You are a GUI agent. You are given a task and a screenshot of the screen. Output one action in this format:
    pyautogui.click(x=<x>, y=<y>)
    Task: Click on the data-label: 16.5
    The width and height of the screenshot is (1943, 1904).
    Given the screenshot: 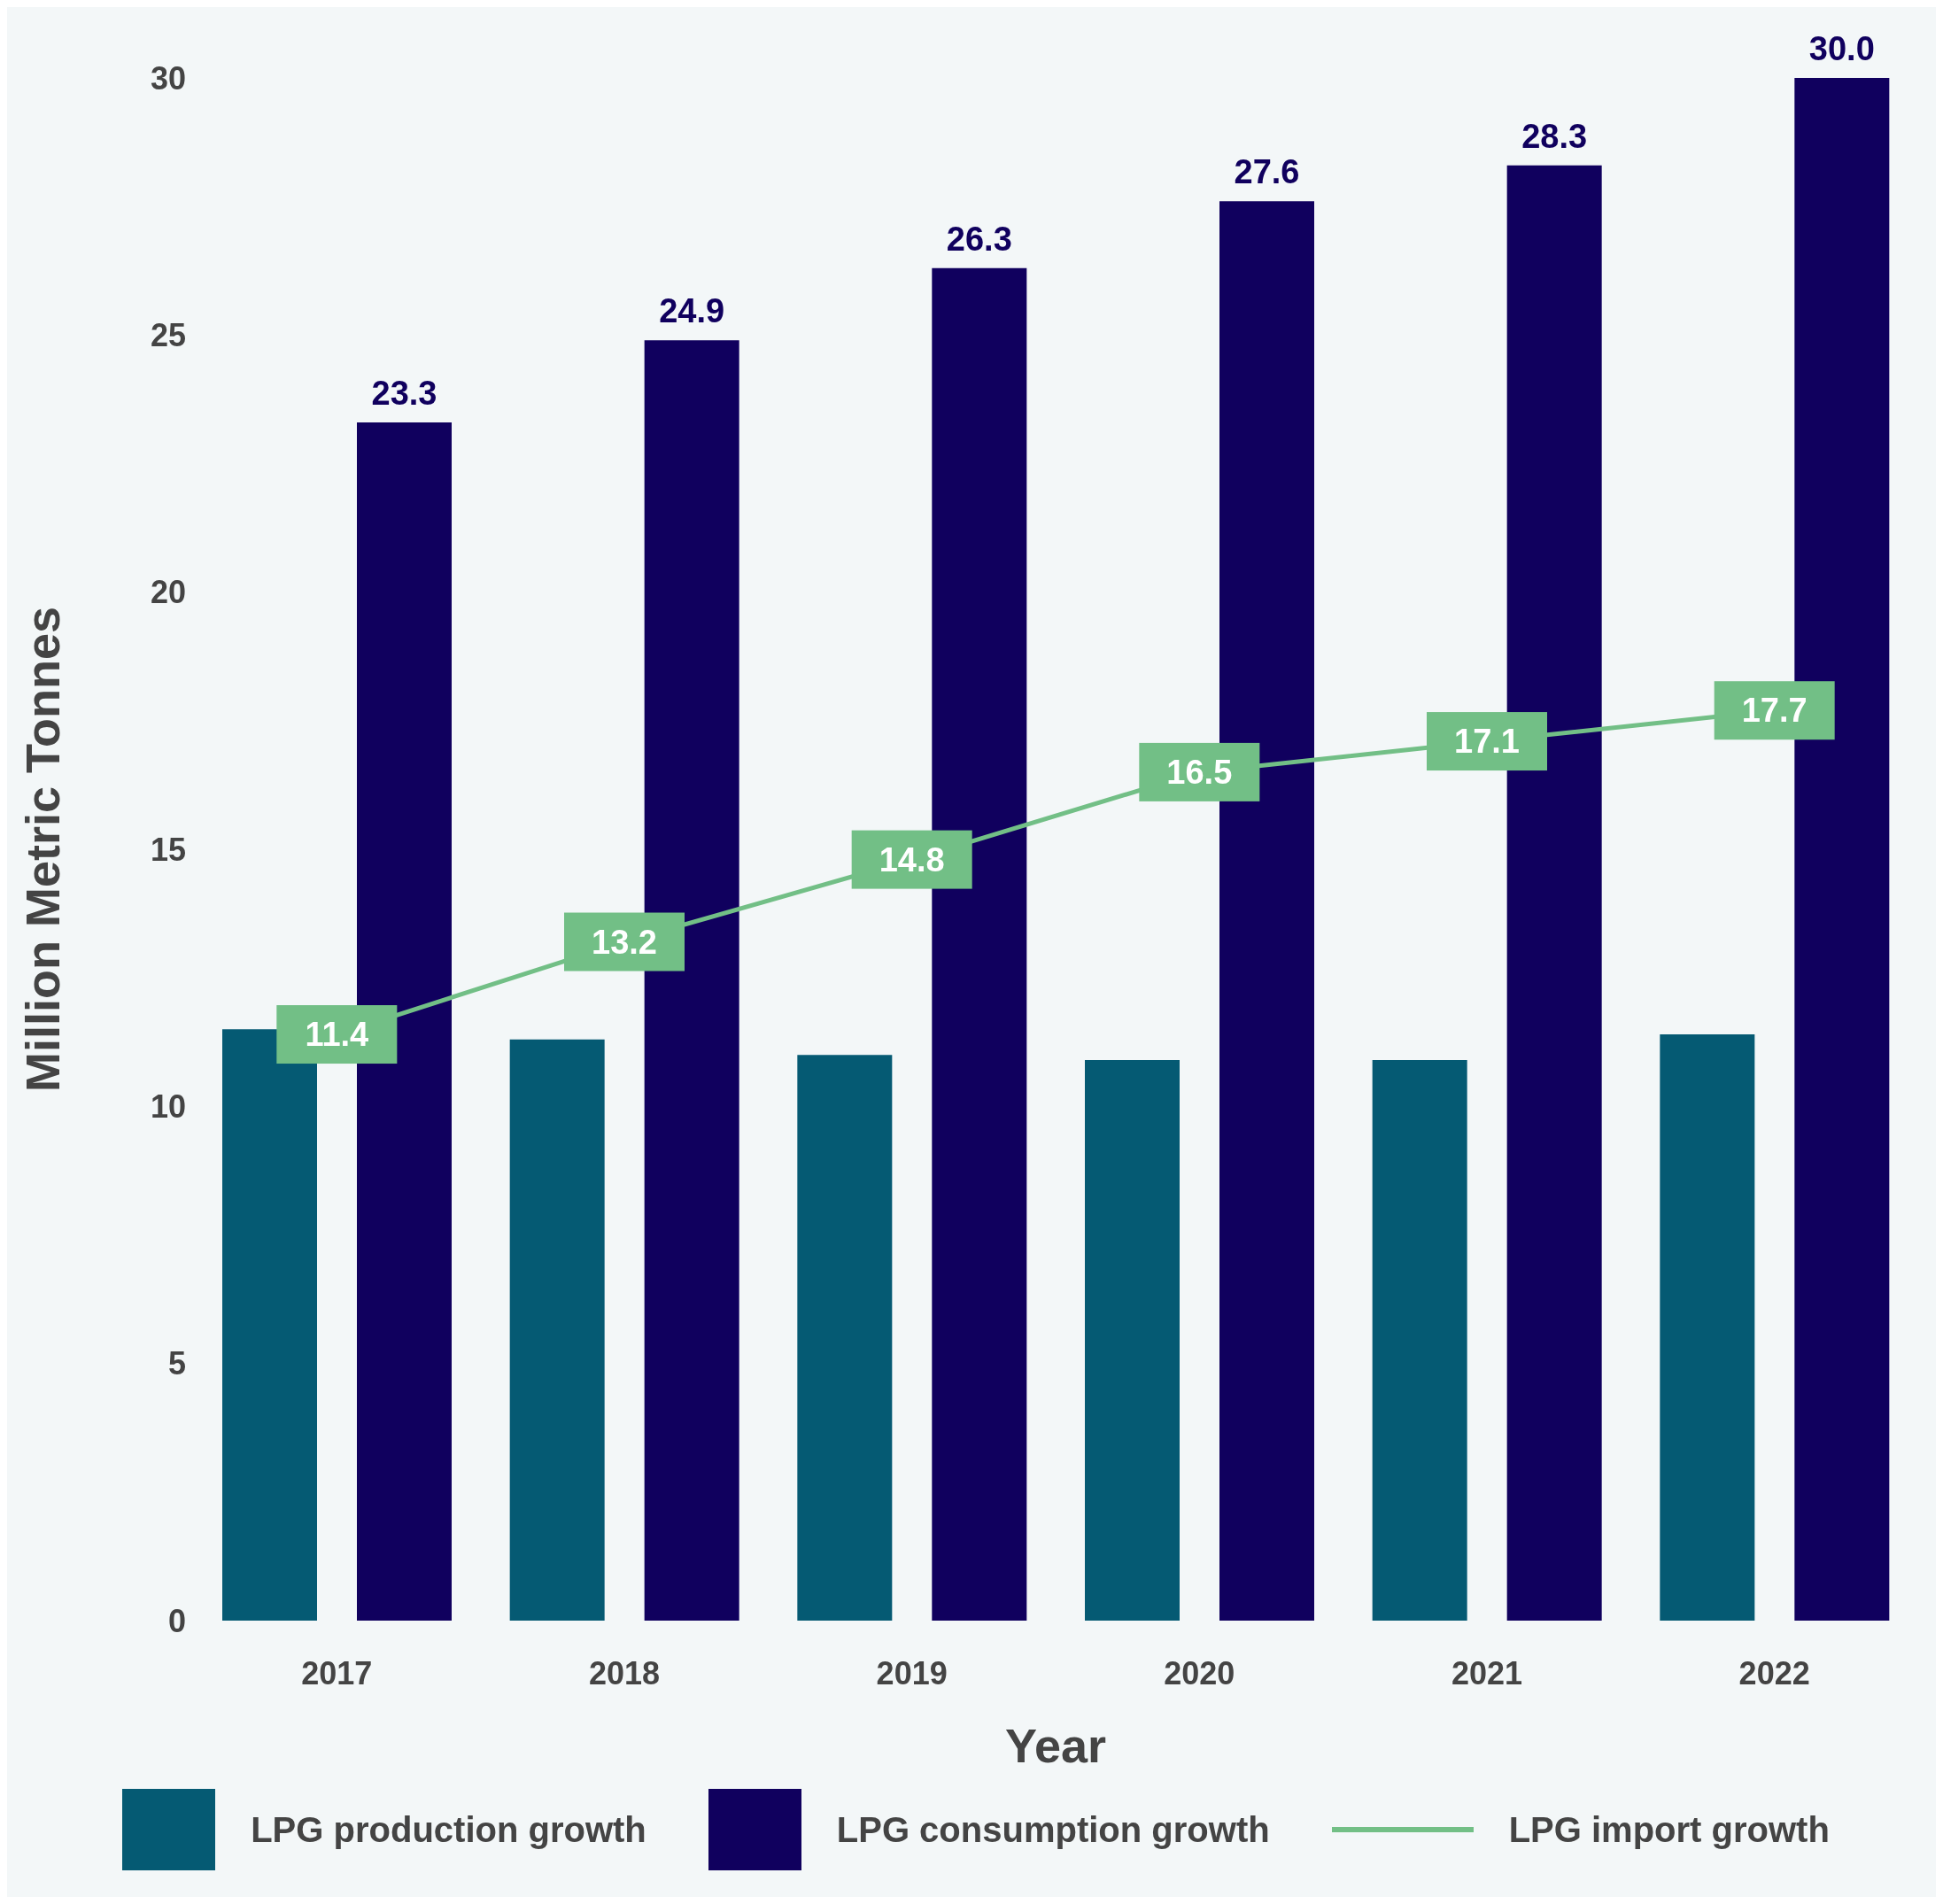 What is the action you would take?
    pyautogui.click(x=1199, y=772)
    